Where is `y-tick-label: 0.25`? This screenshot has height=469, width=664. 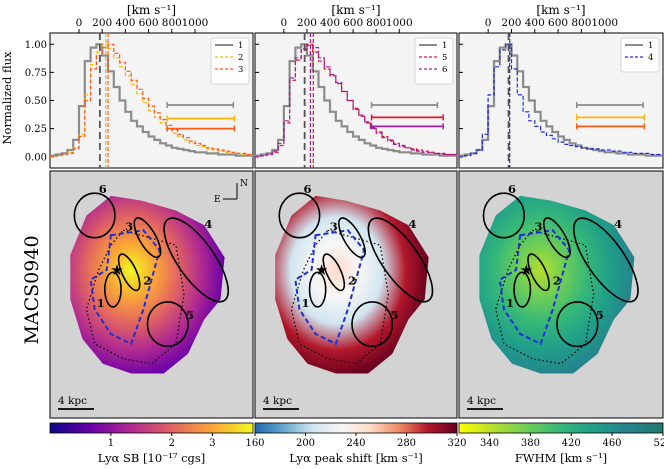
y-tick-label: 0.25 is located at coordinates (36, 129).